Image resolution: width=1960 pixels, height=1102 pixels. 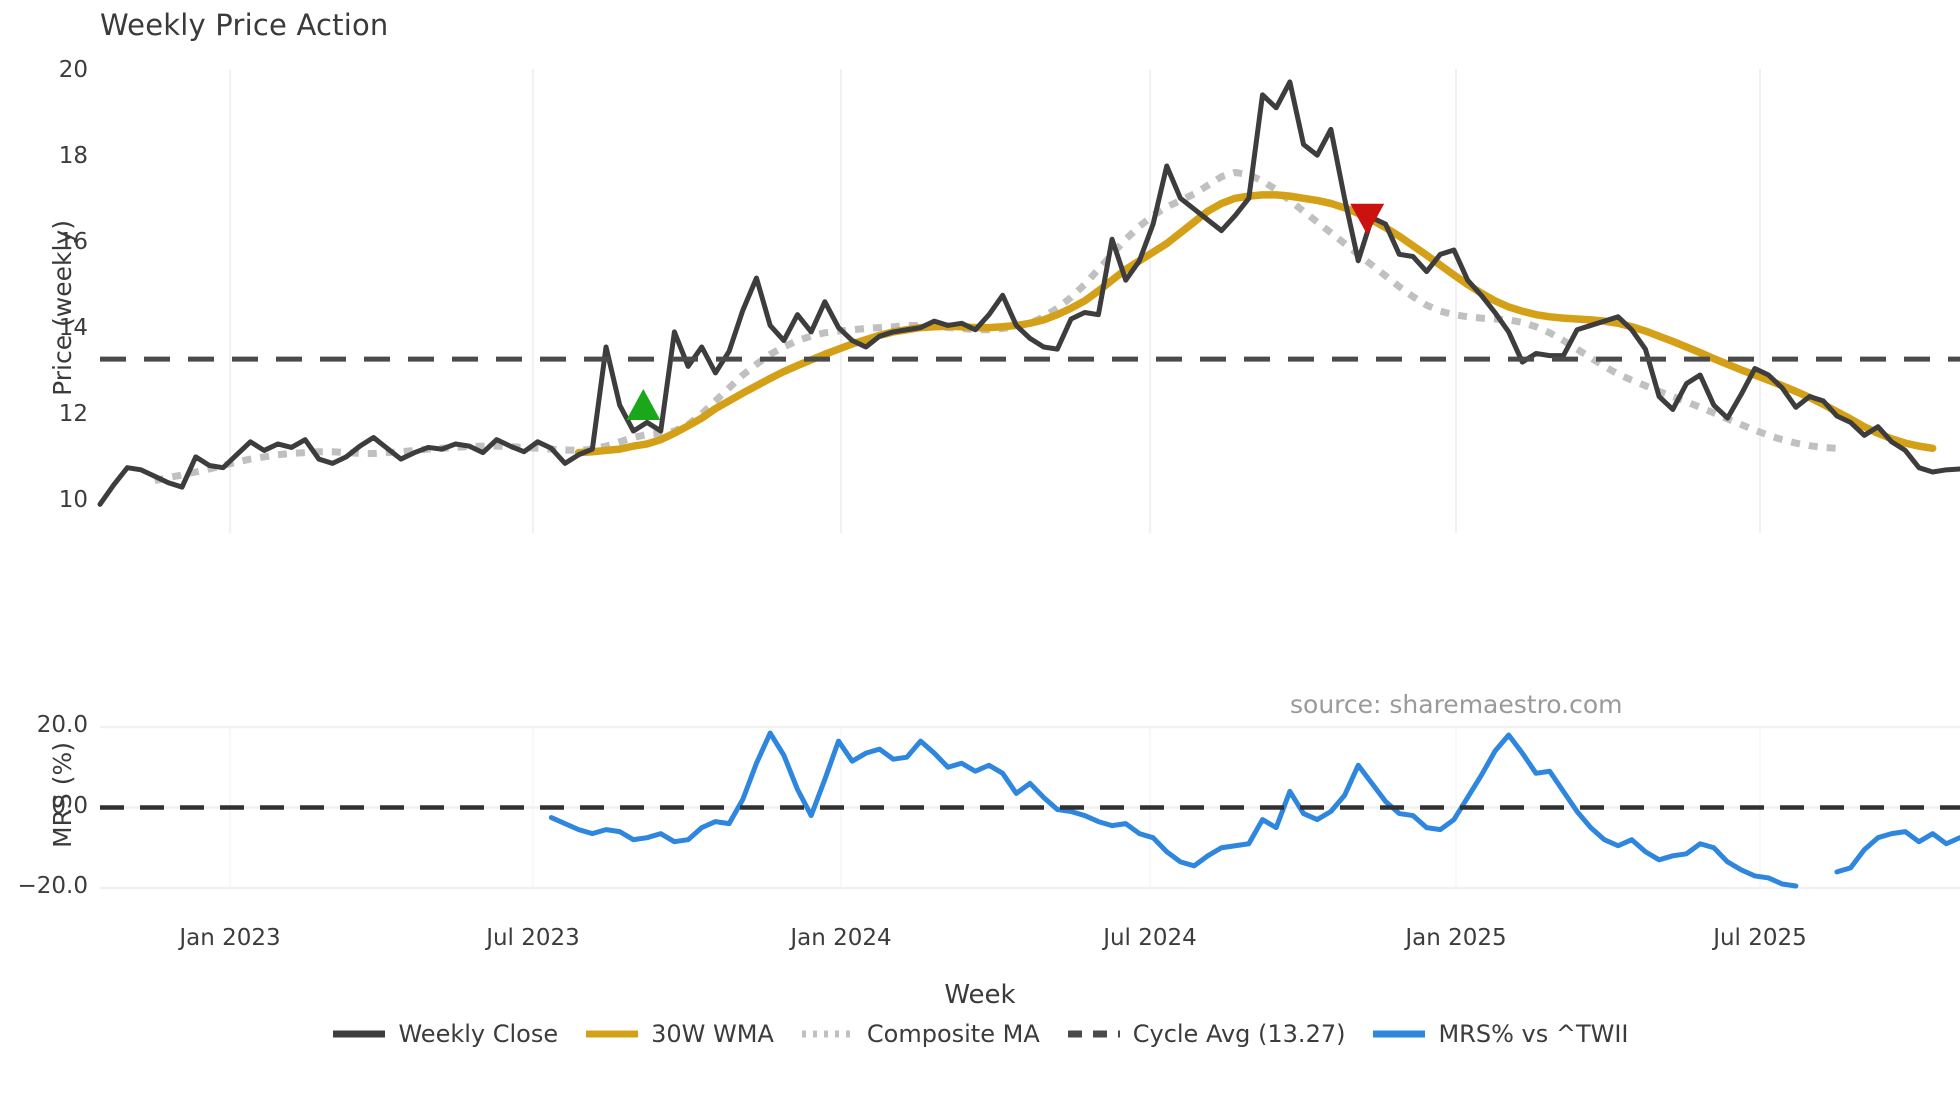 I want to click on legend-entry-0: Weekly Close, so click(x=444, y=1034).